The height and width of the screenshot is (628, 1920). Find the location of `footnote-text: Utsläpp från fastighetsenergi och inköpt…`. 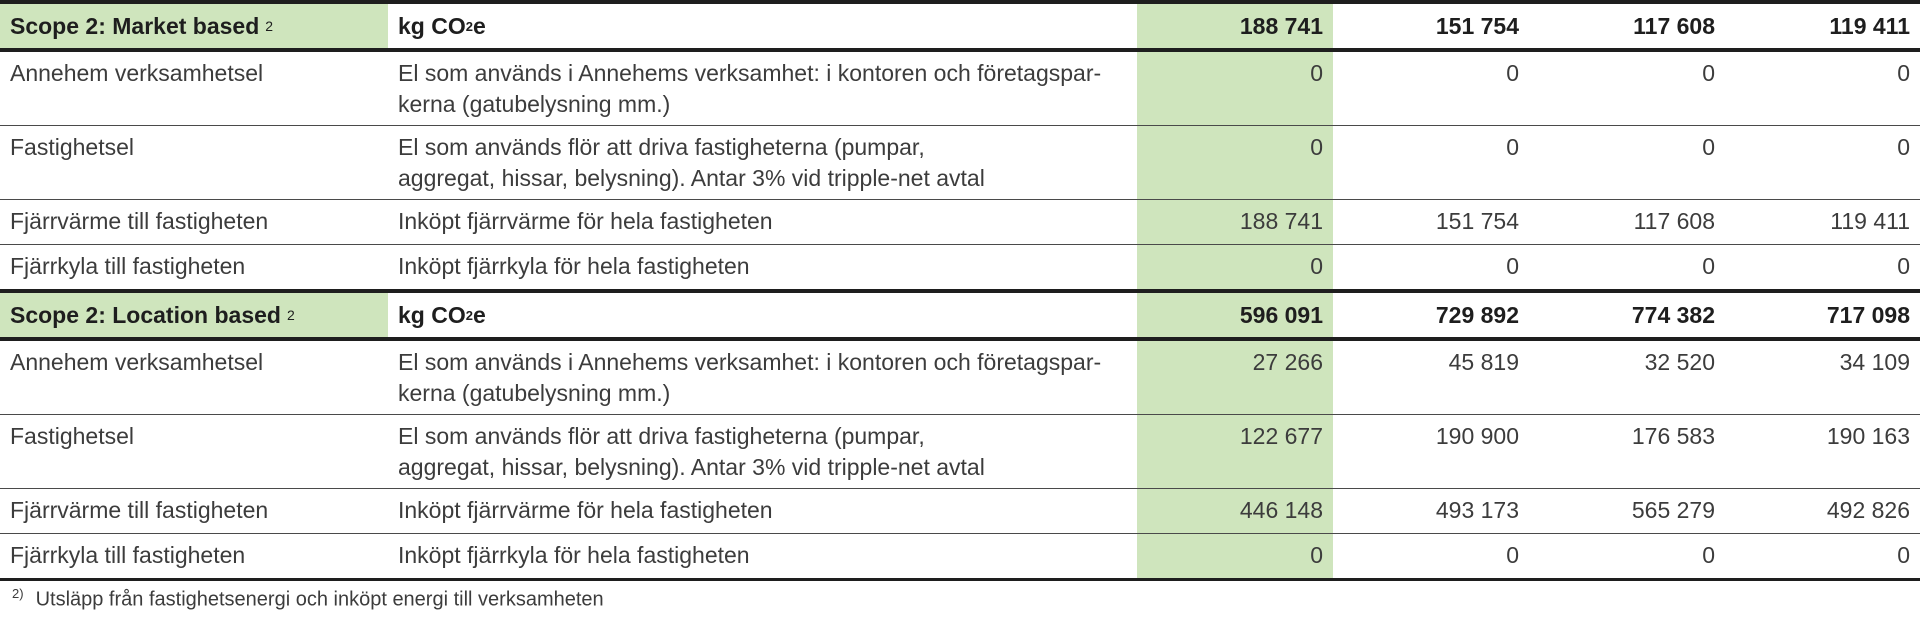

footnote-text: Utsläpp från fastighetsenergi och inköpt… is located at coordinates (319, 599).